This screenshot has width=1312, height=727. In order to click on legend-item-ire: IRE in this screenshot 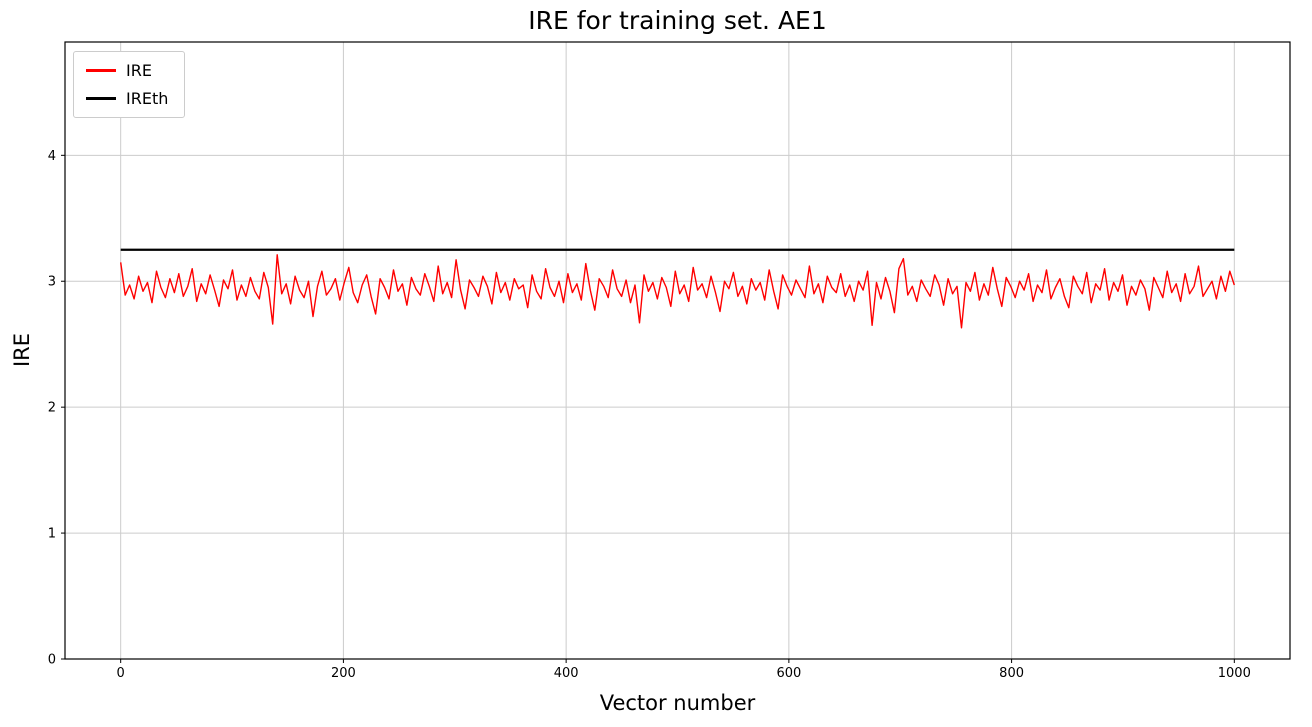, I will do `click(127, 70)`.